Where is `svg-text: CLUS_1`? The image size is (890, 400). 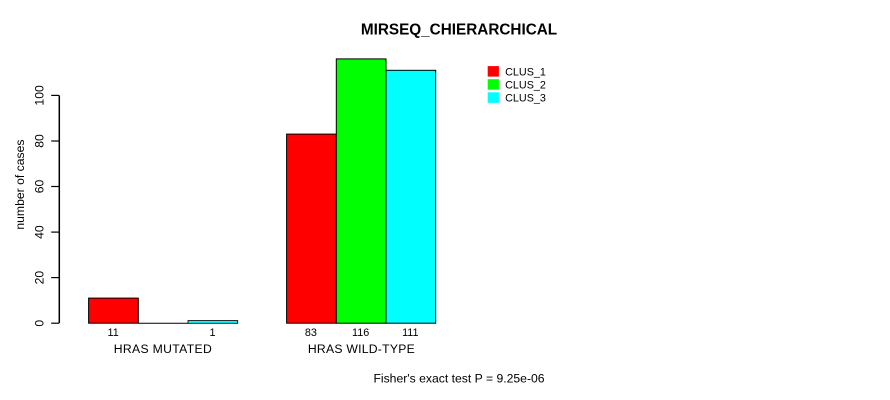
svg-text: CLUS_1 is located at coordinates (525, 73).